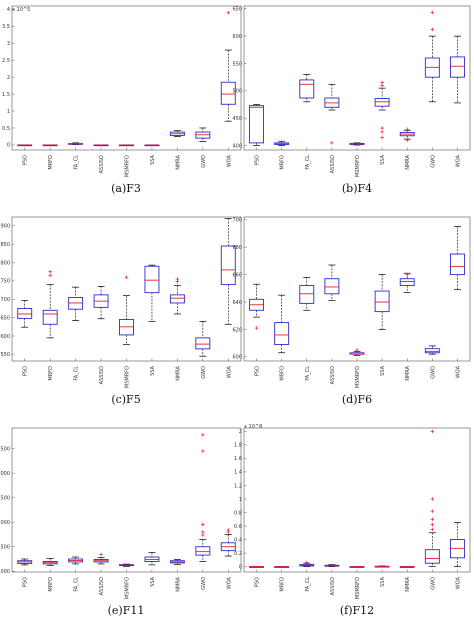 The image size is (474, 624). Describe the element at coordinates (237, 221) in the screenshot. I see `y-tick-label: 700` at that location.